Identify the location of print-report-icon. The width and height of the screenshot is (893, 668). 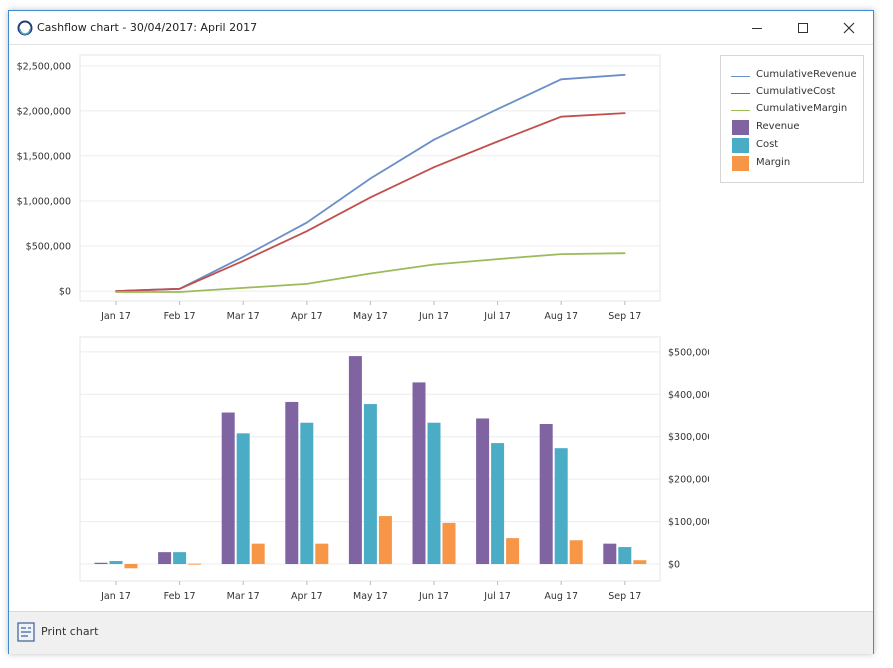
(26, 632).